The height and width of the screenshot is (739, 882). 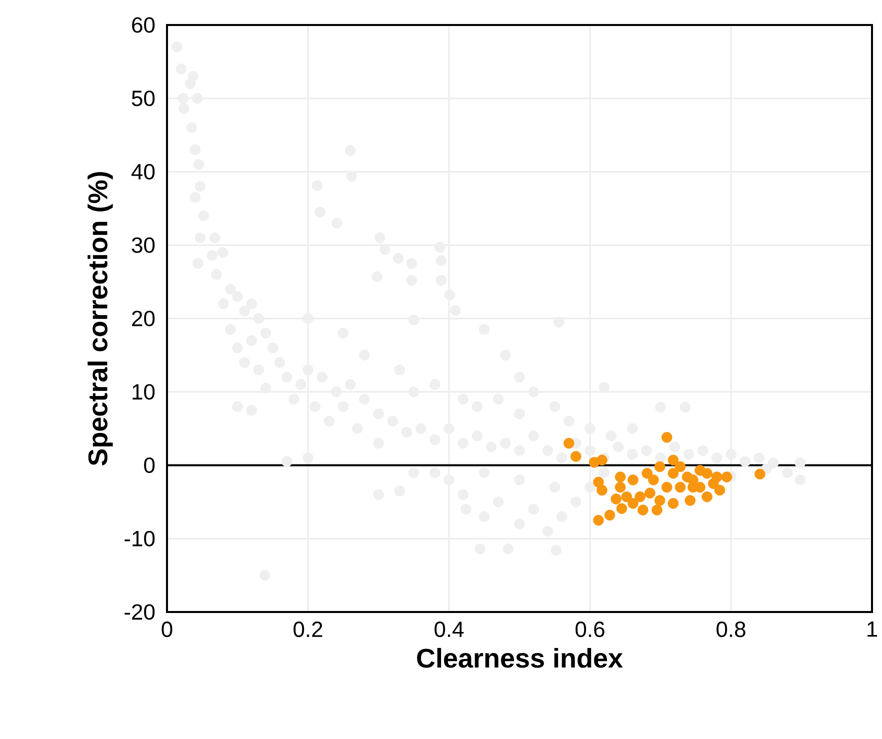 What do you see at coordinates (139, 538) in the screenshot?
I see `y-tick-label: -10` at bounding box center [139, 538].